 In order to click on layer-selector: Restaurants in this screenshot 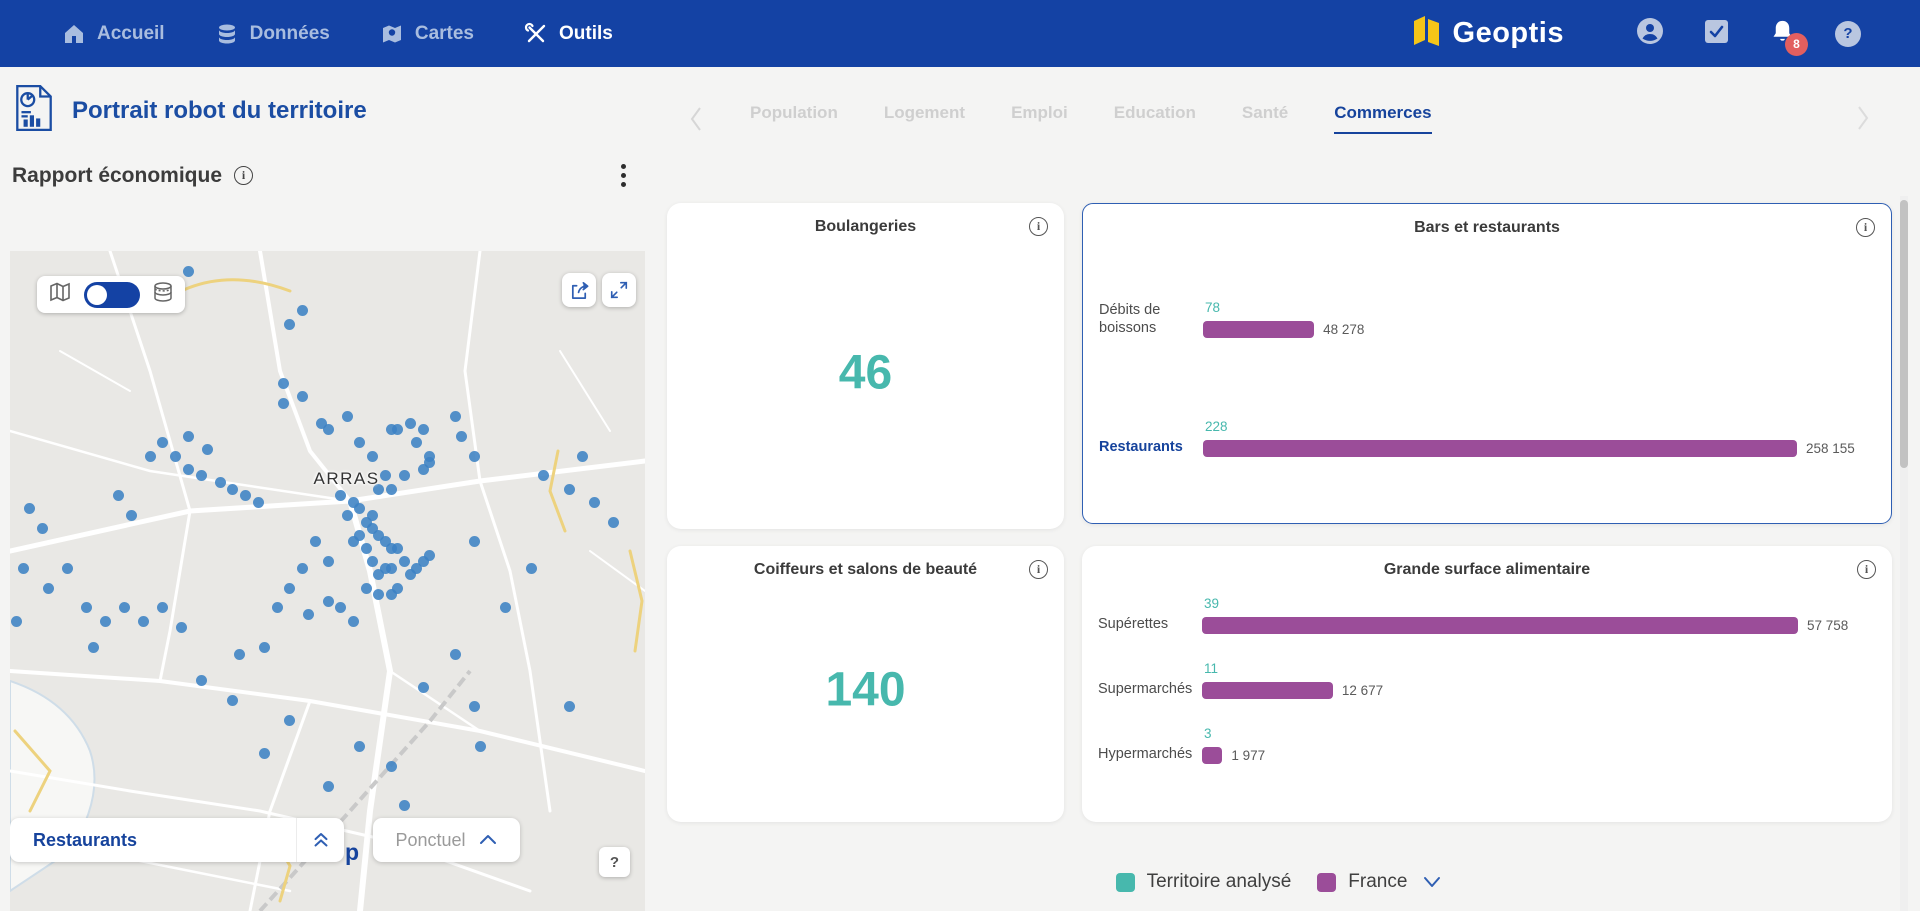, I will do `click(177, 840)`.